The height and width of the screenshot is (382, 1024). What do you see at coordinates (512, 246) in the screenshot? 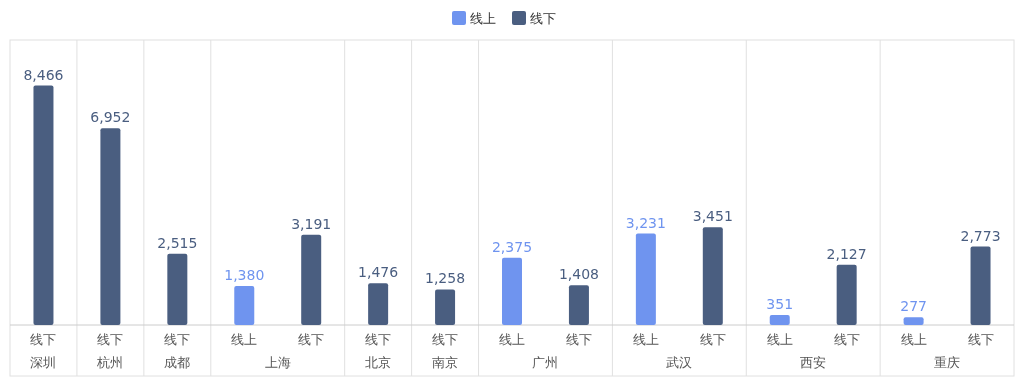
I see `data-label: 2,375` at bounding box center [512, 246].